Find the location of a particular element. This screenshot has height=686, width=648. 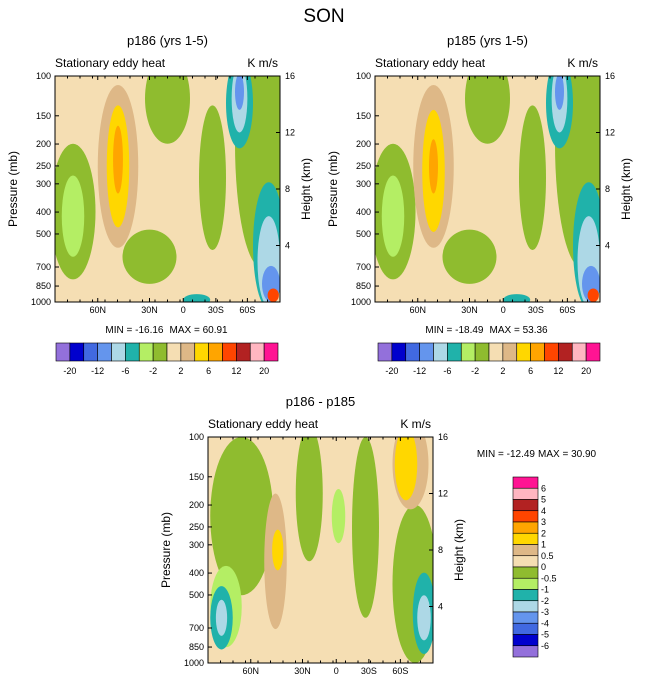

min-label: MIN = -12.49 is located at coordinates (506, 454).